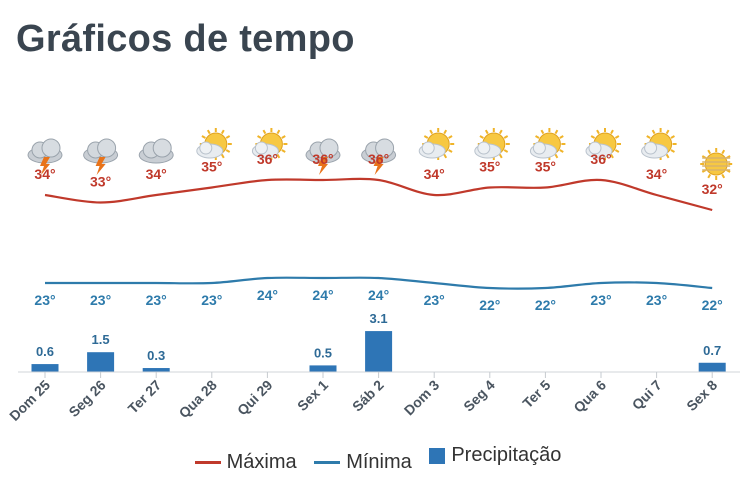 Image resolution: width=756 pixels, height=484 pixels. What do you see at coordinates (379, 318) in the screenshot?
I see `precip-label: 3.1` at bounding box center [379, 318].